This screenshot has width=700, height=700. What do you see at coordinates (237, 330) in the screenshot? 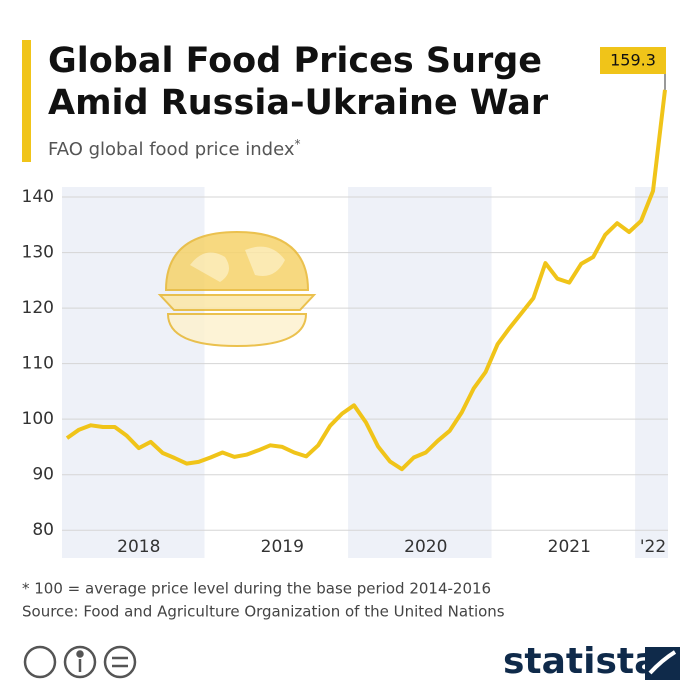
I see `bun-bottom` at bounding box center [237, 330].